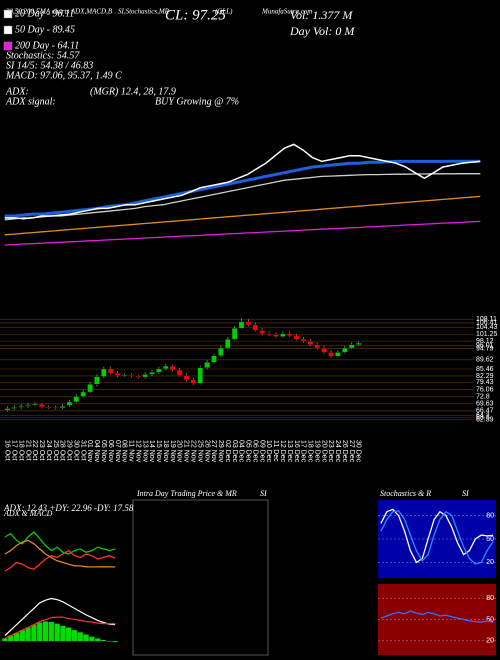 This screenshot has height=660, width=500. Describe the element at coordinates (197, 101) in the screenshot. I see `annotation: BUY Growing @ 7%` at that location.